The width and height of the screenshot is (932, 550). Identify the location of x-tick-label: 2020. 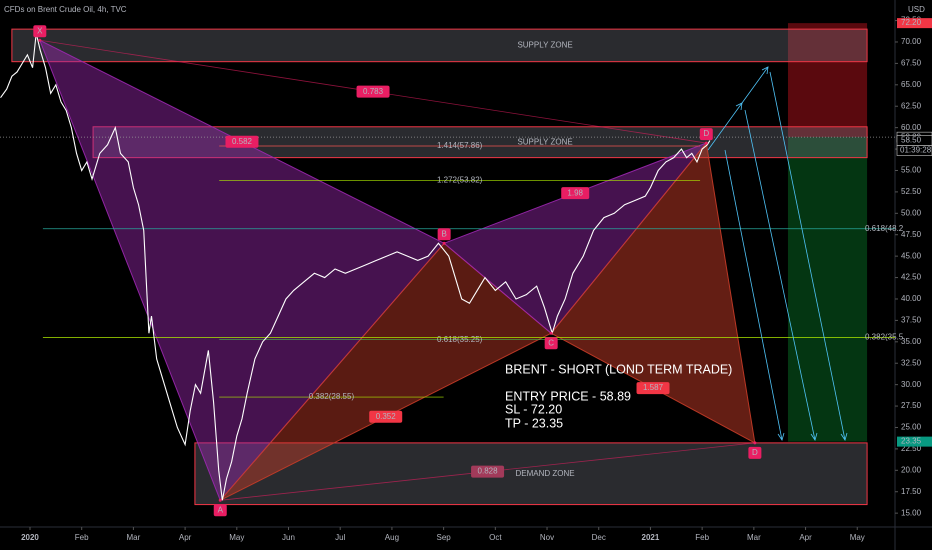
(30, 537).